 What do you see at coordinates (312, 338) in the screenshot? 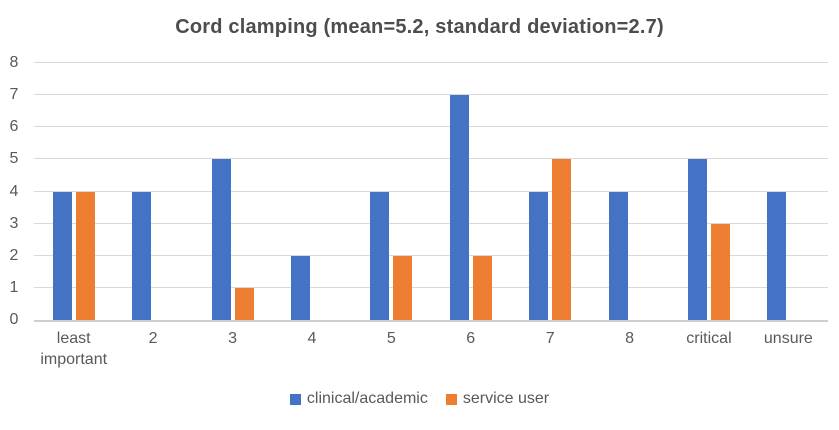
I see `x-axis-label: 4` at bounding box center [312, 338].